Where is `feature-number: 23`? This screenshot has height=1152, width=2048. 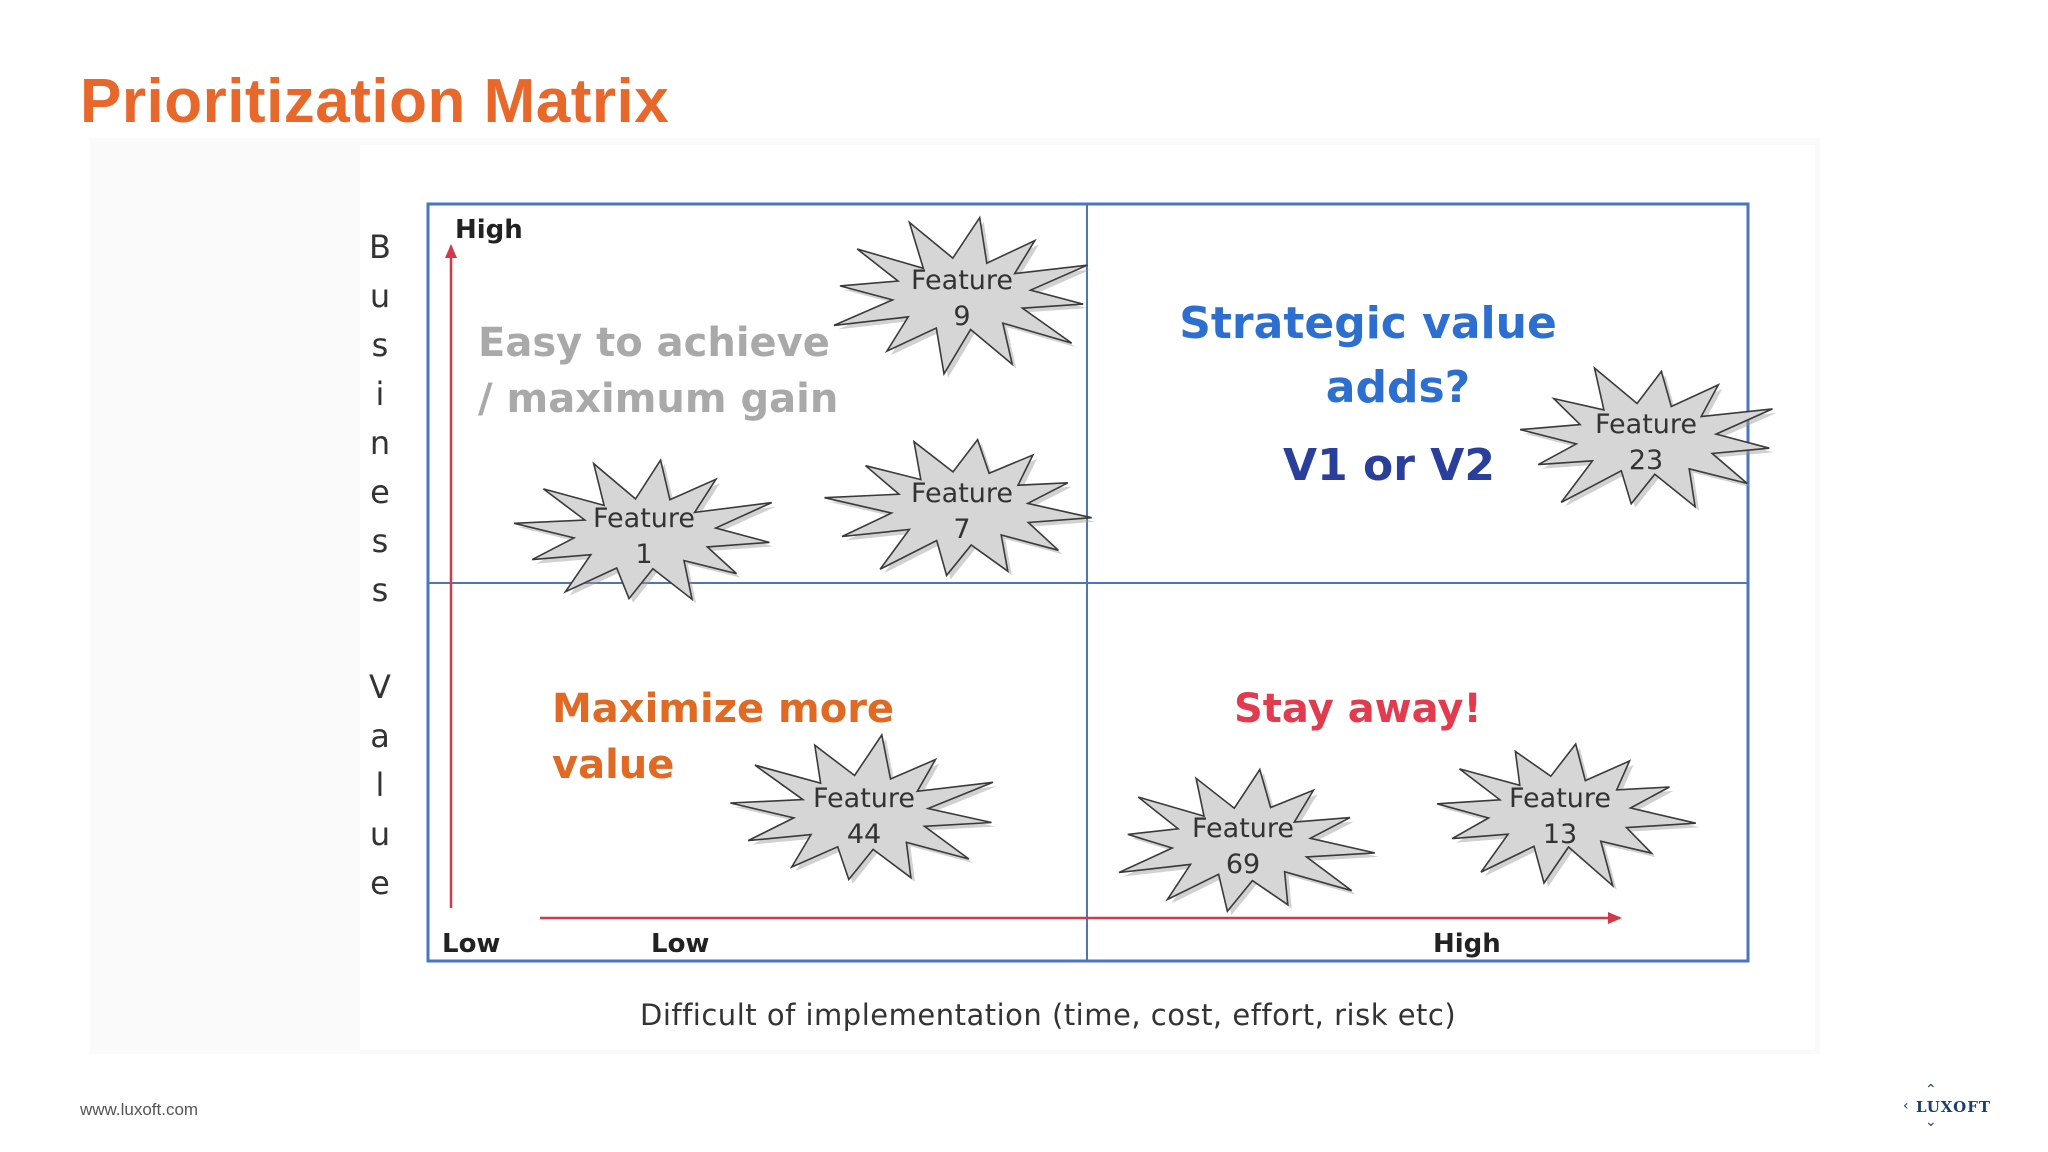 feature-number: 23 is located at coordinates (1646, 460).